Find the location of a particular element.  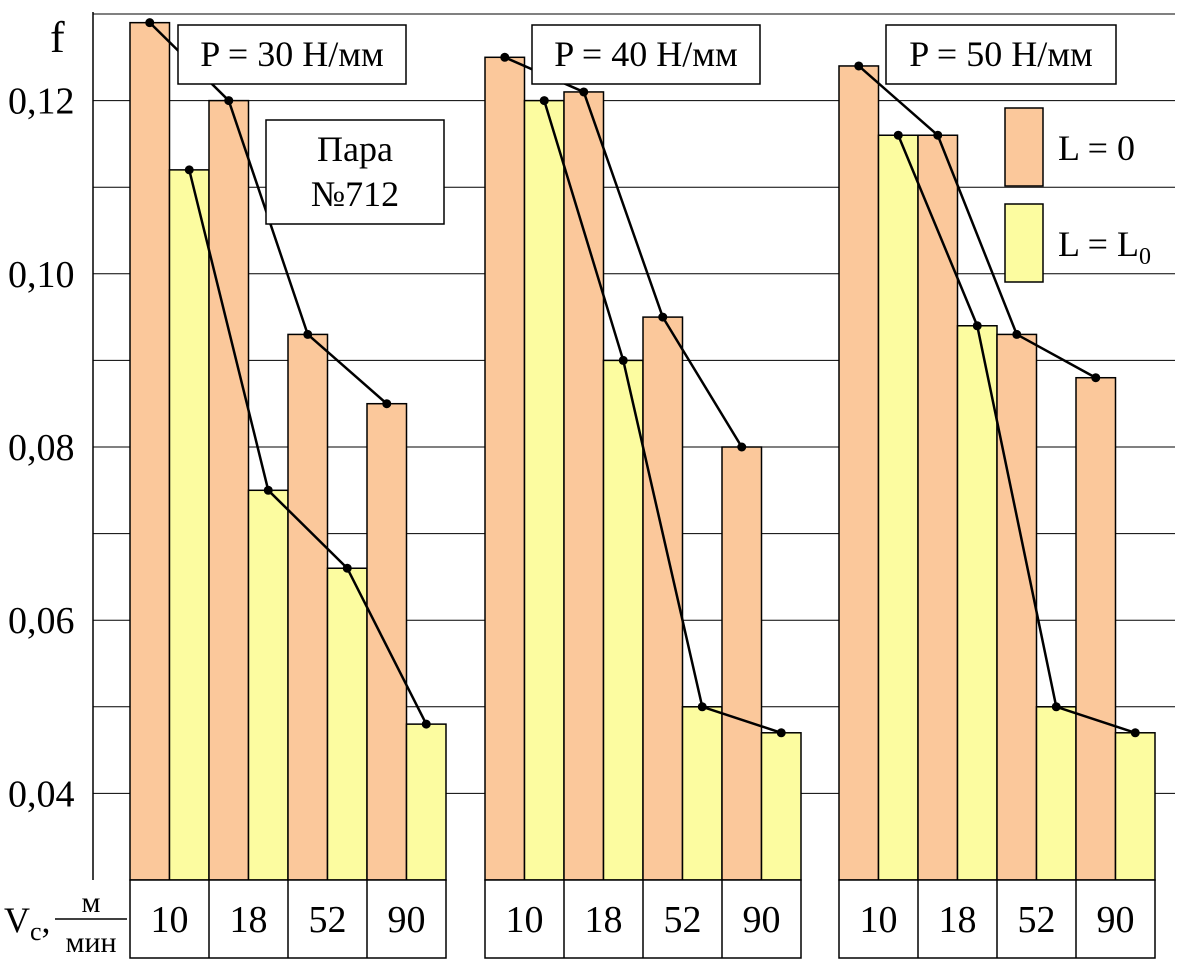

x-axis-table: 10 18 52 90 10 18 52 90 10 18 52 90 is located at coordinates (642, 919).